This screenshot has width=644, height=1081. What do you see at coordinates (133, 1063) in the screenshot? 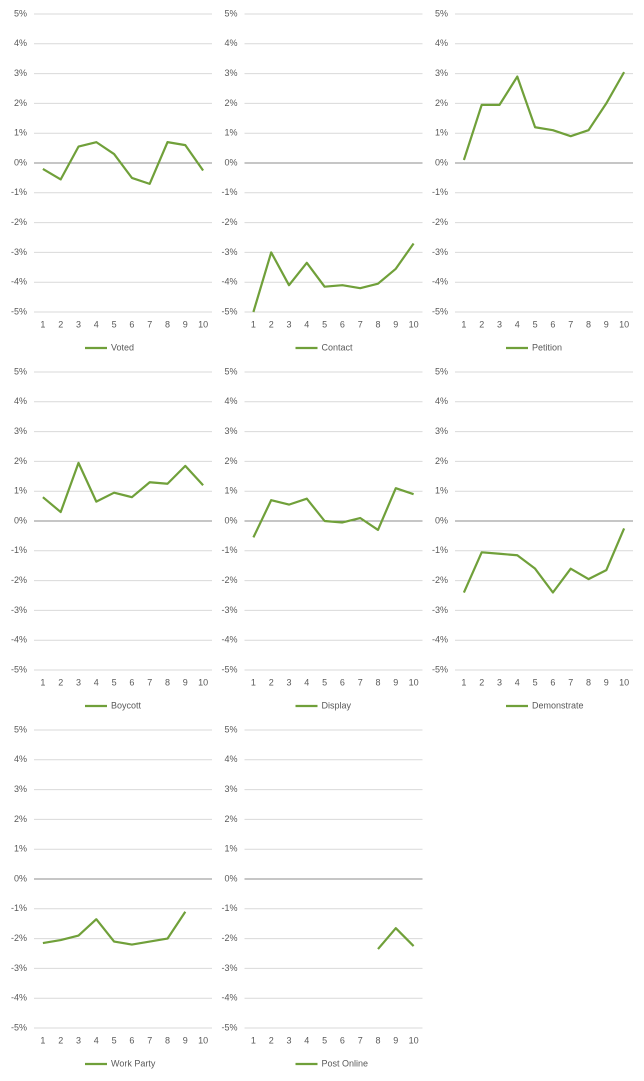
I see `legend-label: Work Party` at bounding box center [133, 1063].